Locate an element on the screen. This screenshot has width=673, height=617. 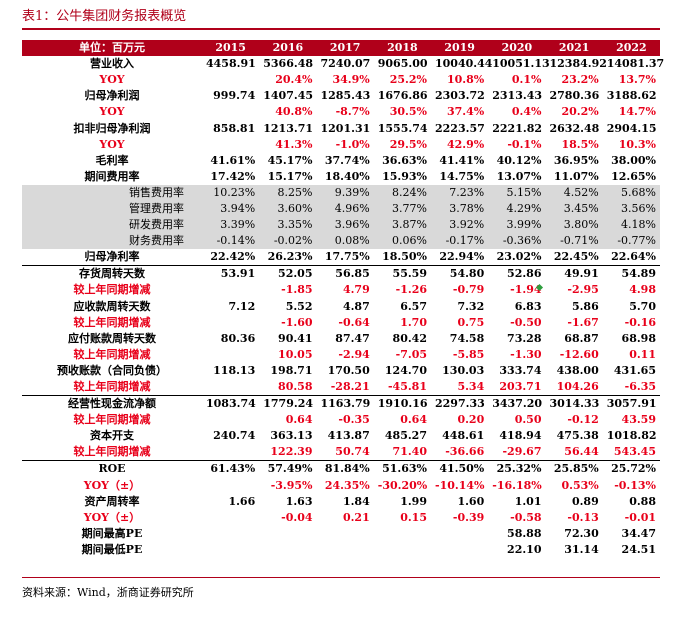
cell-value: 1083.74 is located at coordinates (231, 404).